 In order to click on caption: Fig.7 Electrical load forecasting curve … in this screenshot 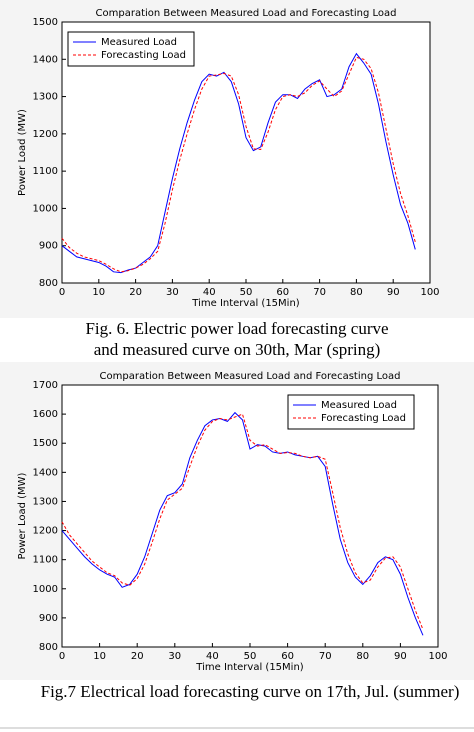, I will do `click(250, 691)`.